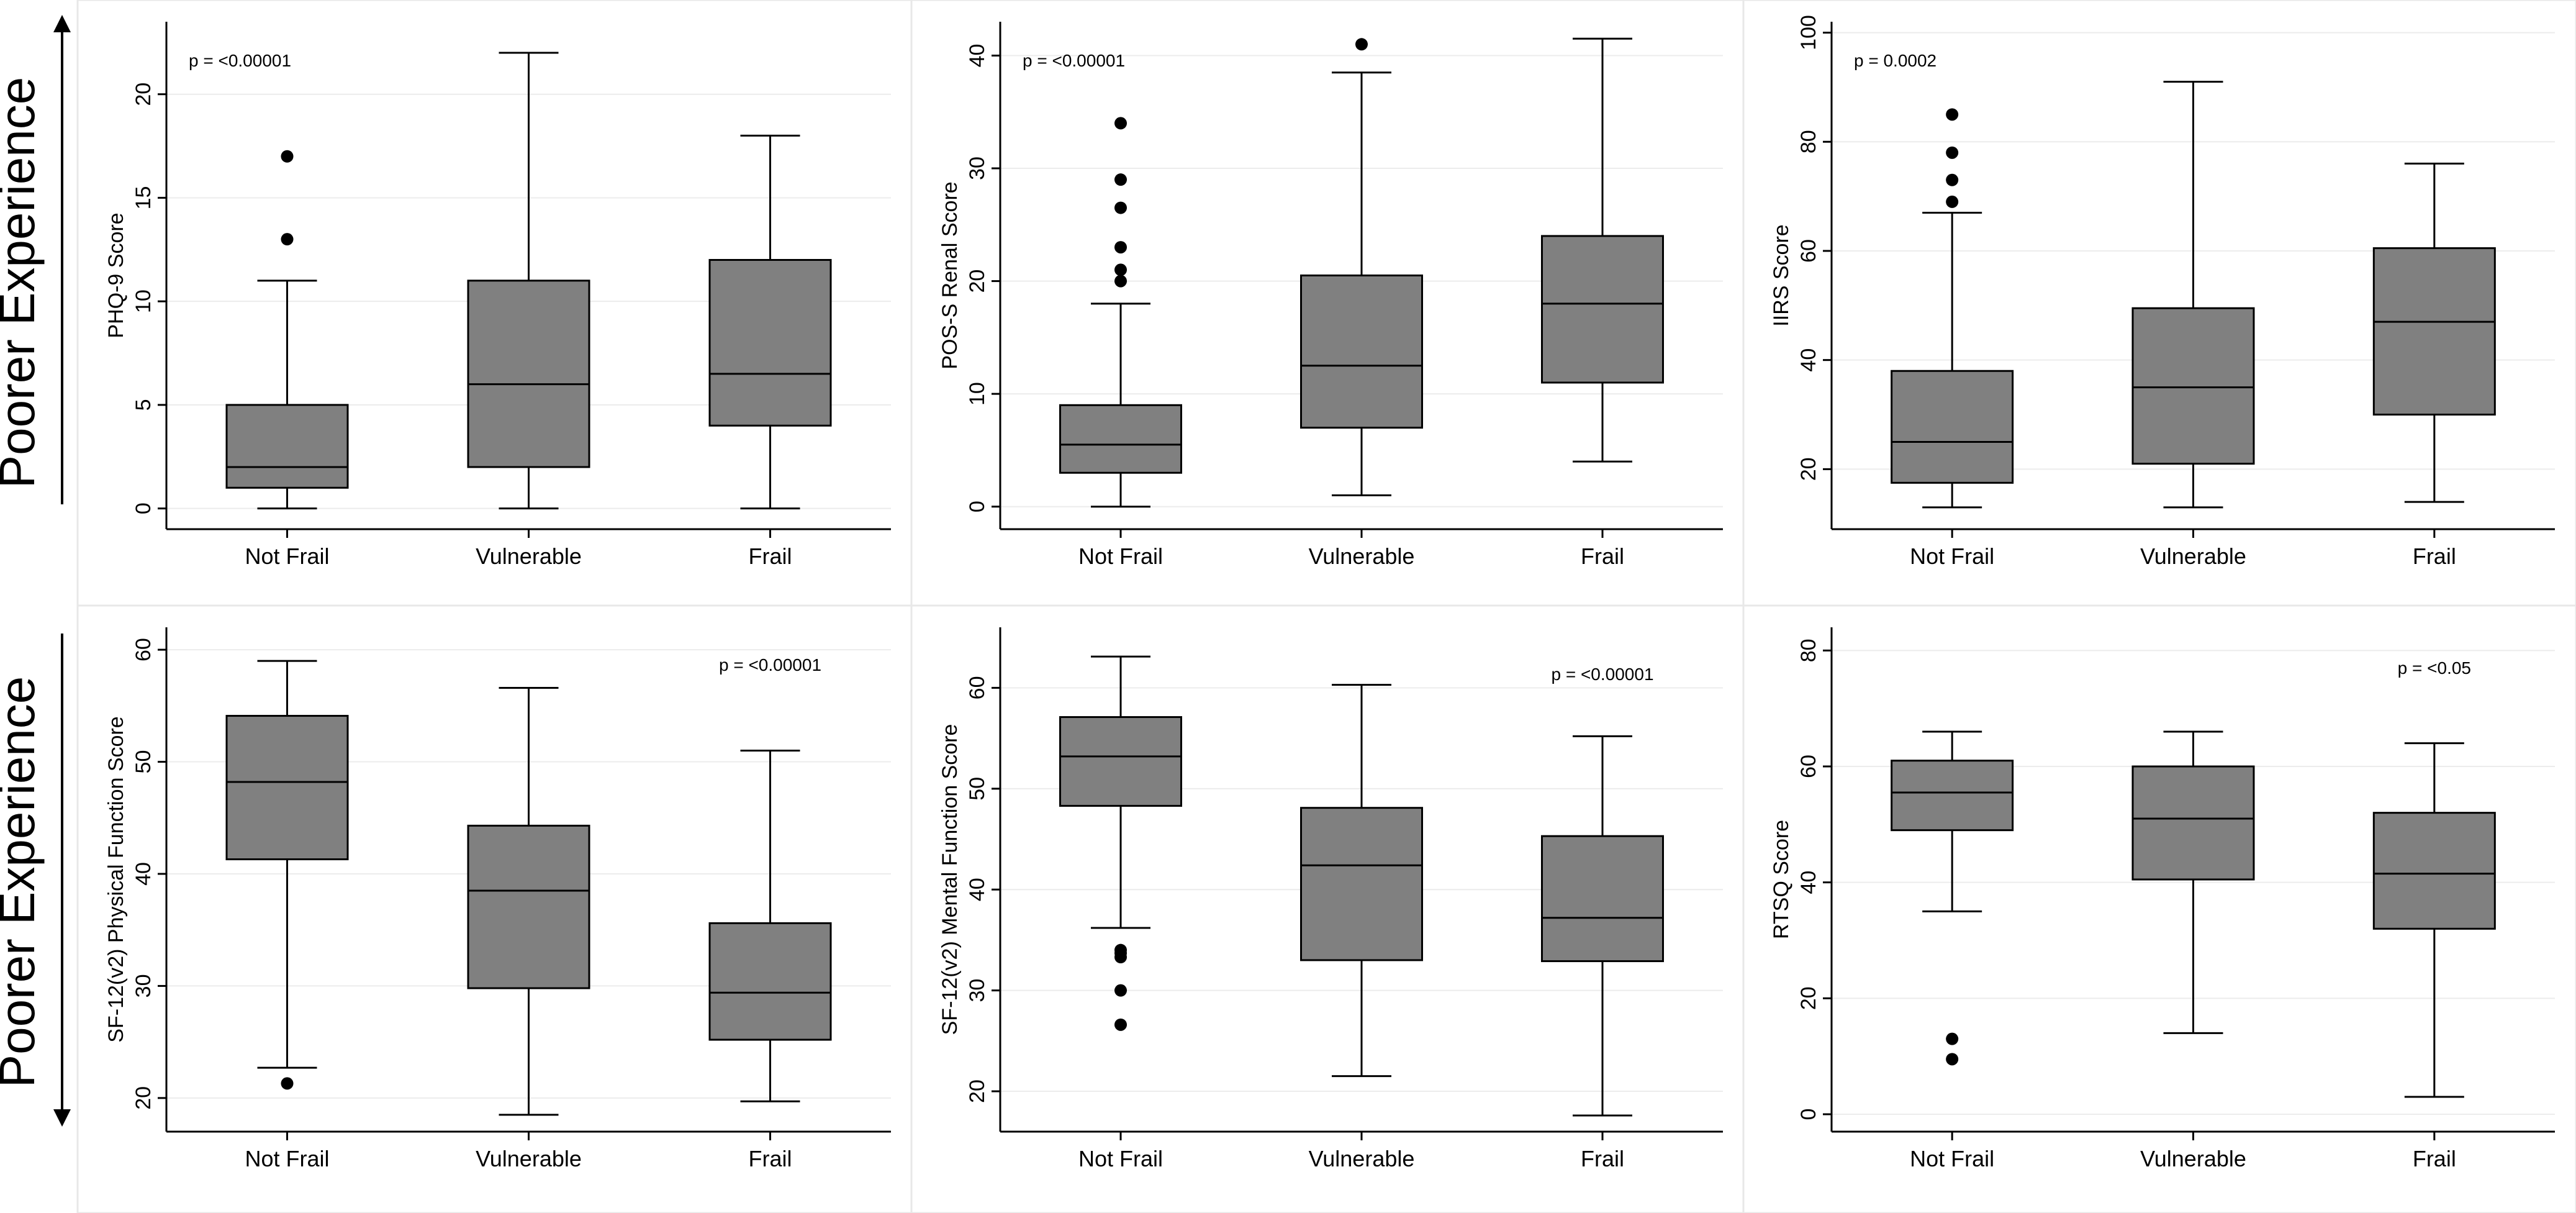  What do you see at coordinates (950, 879) in the screenshot?
I see `y-axis-title: SF-12(v2) Mental Function Score` at bounding box center [950, 879].